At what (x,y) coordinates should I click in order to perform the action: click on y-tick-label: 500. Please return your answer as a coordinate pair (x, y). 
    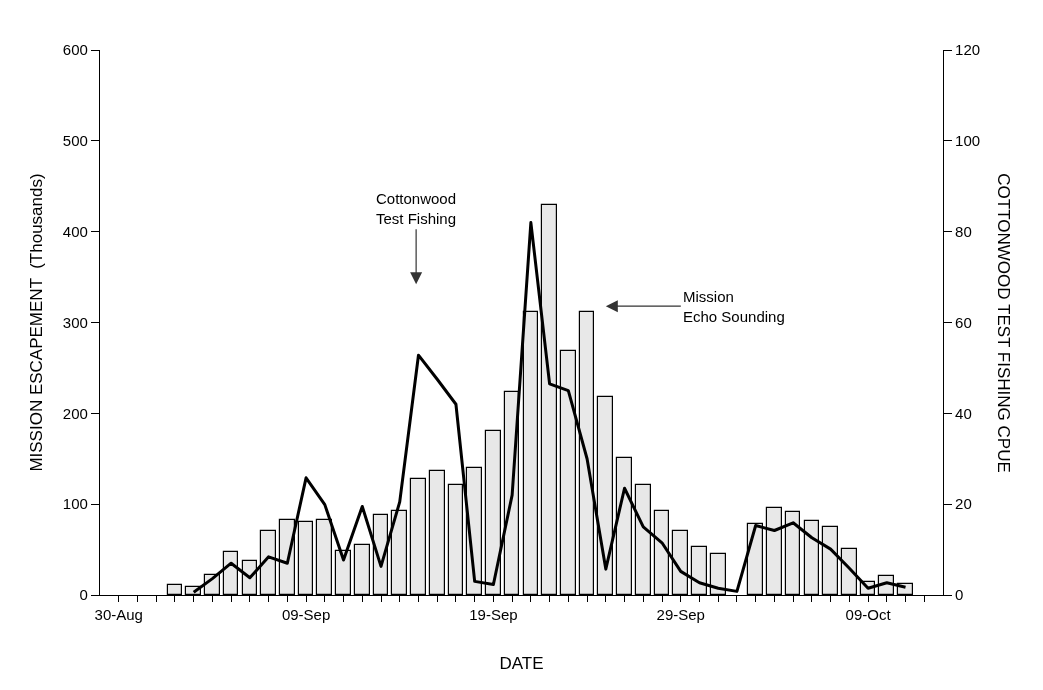
    Looking at the image, I should click on (75, 141).